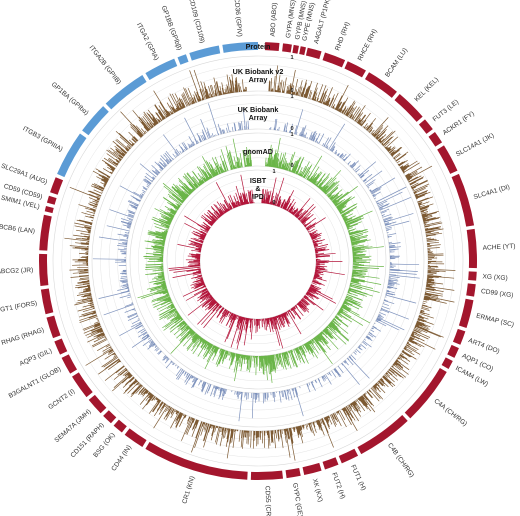 The height and width of the screenshot is (516, 520). Describe the element at coordinates (368, 45) in the screenshot. I see `gene-label-rhce-rh: RHCE (RH)` at that location.